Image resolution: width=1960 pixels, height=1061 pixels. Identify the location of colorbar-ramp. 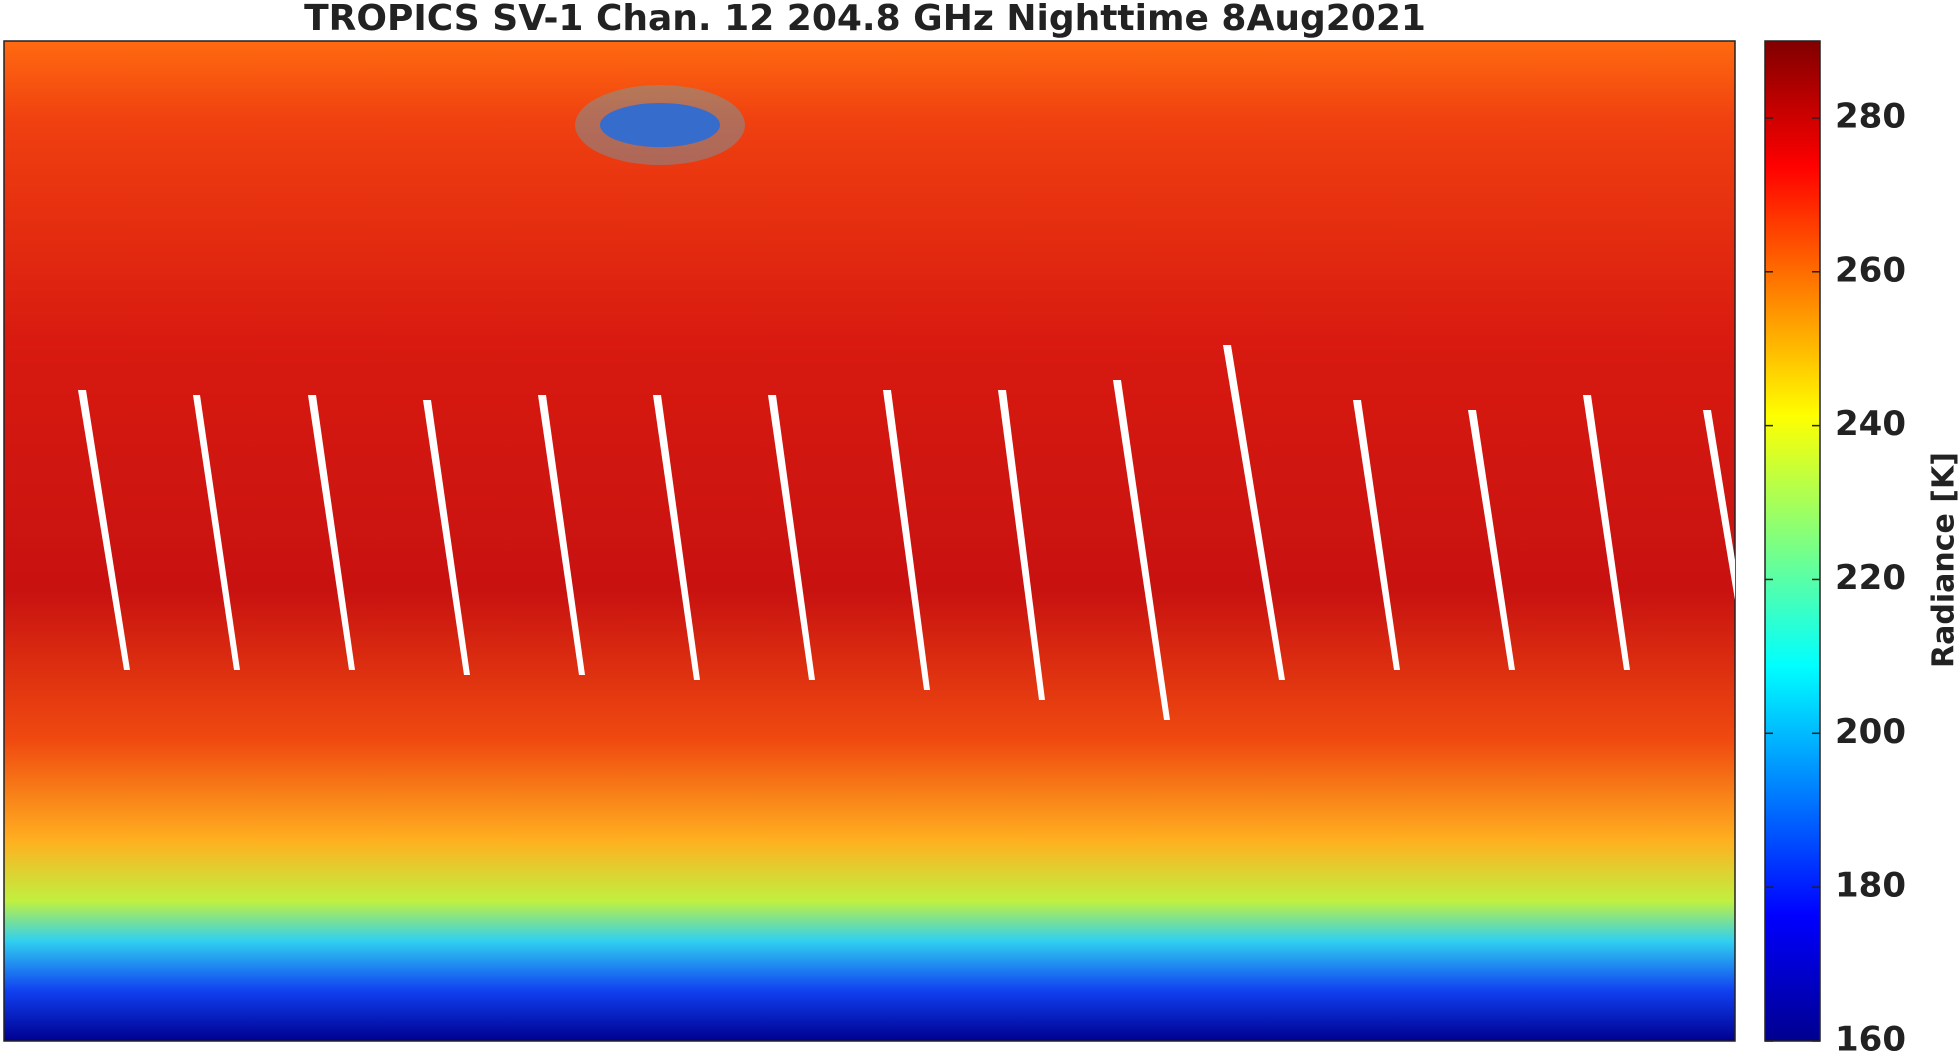
(1792, 541).